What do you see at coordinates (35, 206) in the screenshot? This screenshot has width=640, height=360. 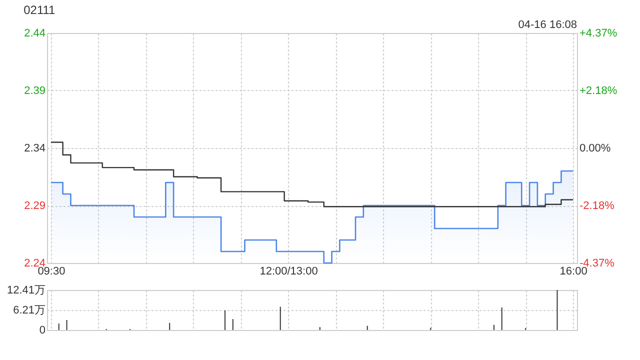 I see `y-tick-label: 2.29` at bounding box center [35, 206].